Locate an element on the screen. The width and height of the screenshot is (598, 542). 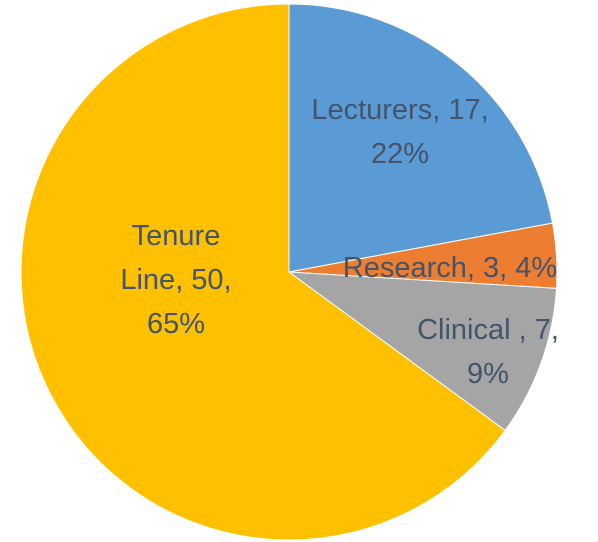
data-label: Clinical , 7, 9% is located at coordinates (488, 352).